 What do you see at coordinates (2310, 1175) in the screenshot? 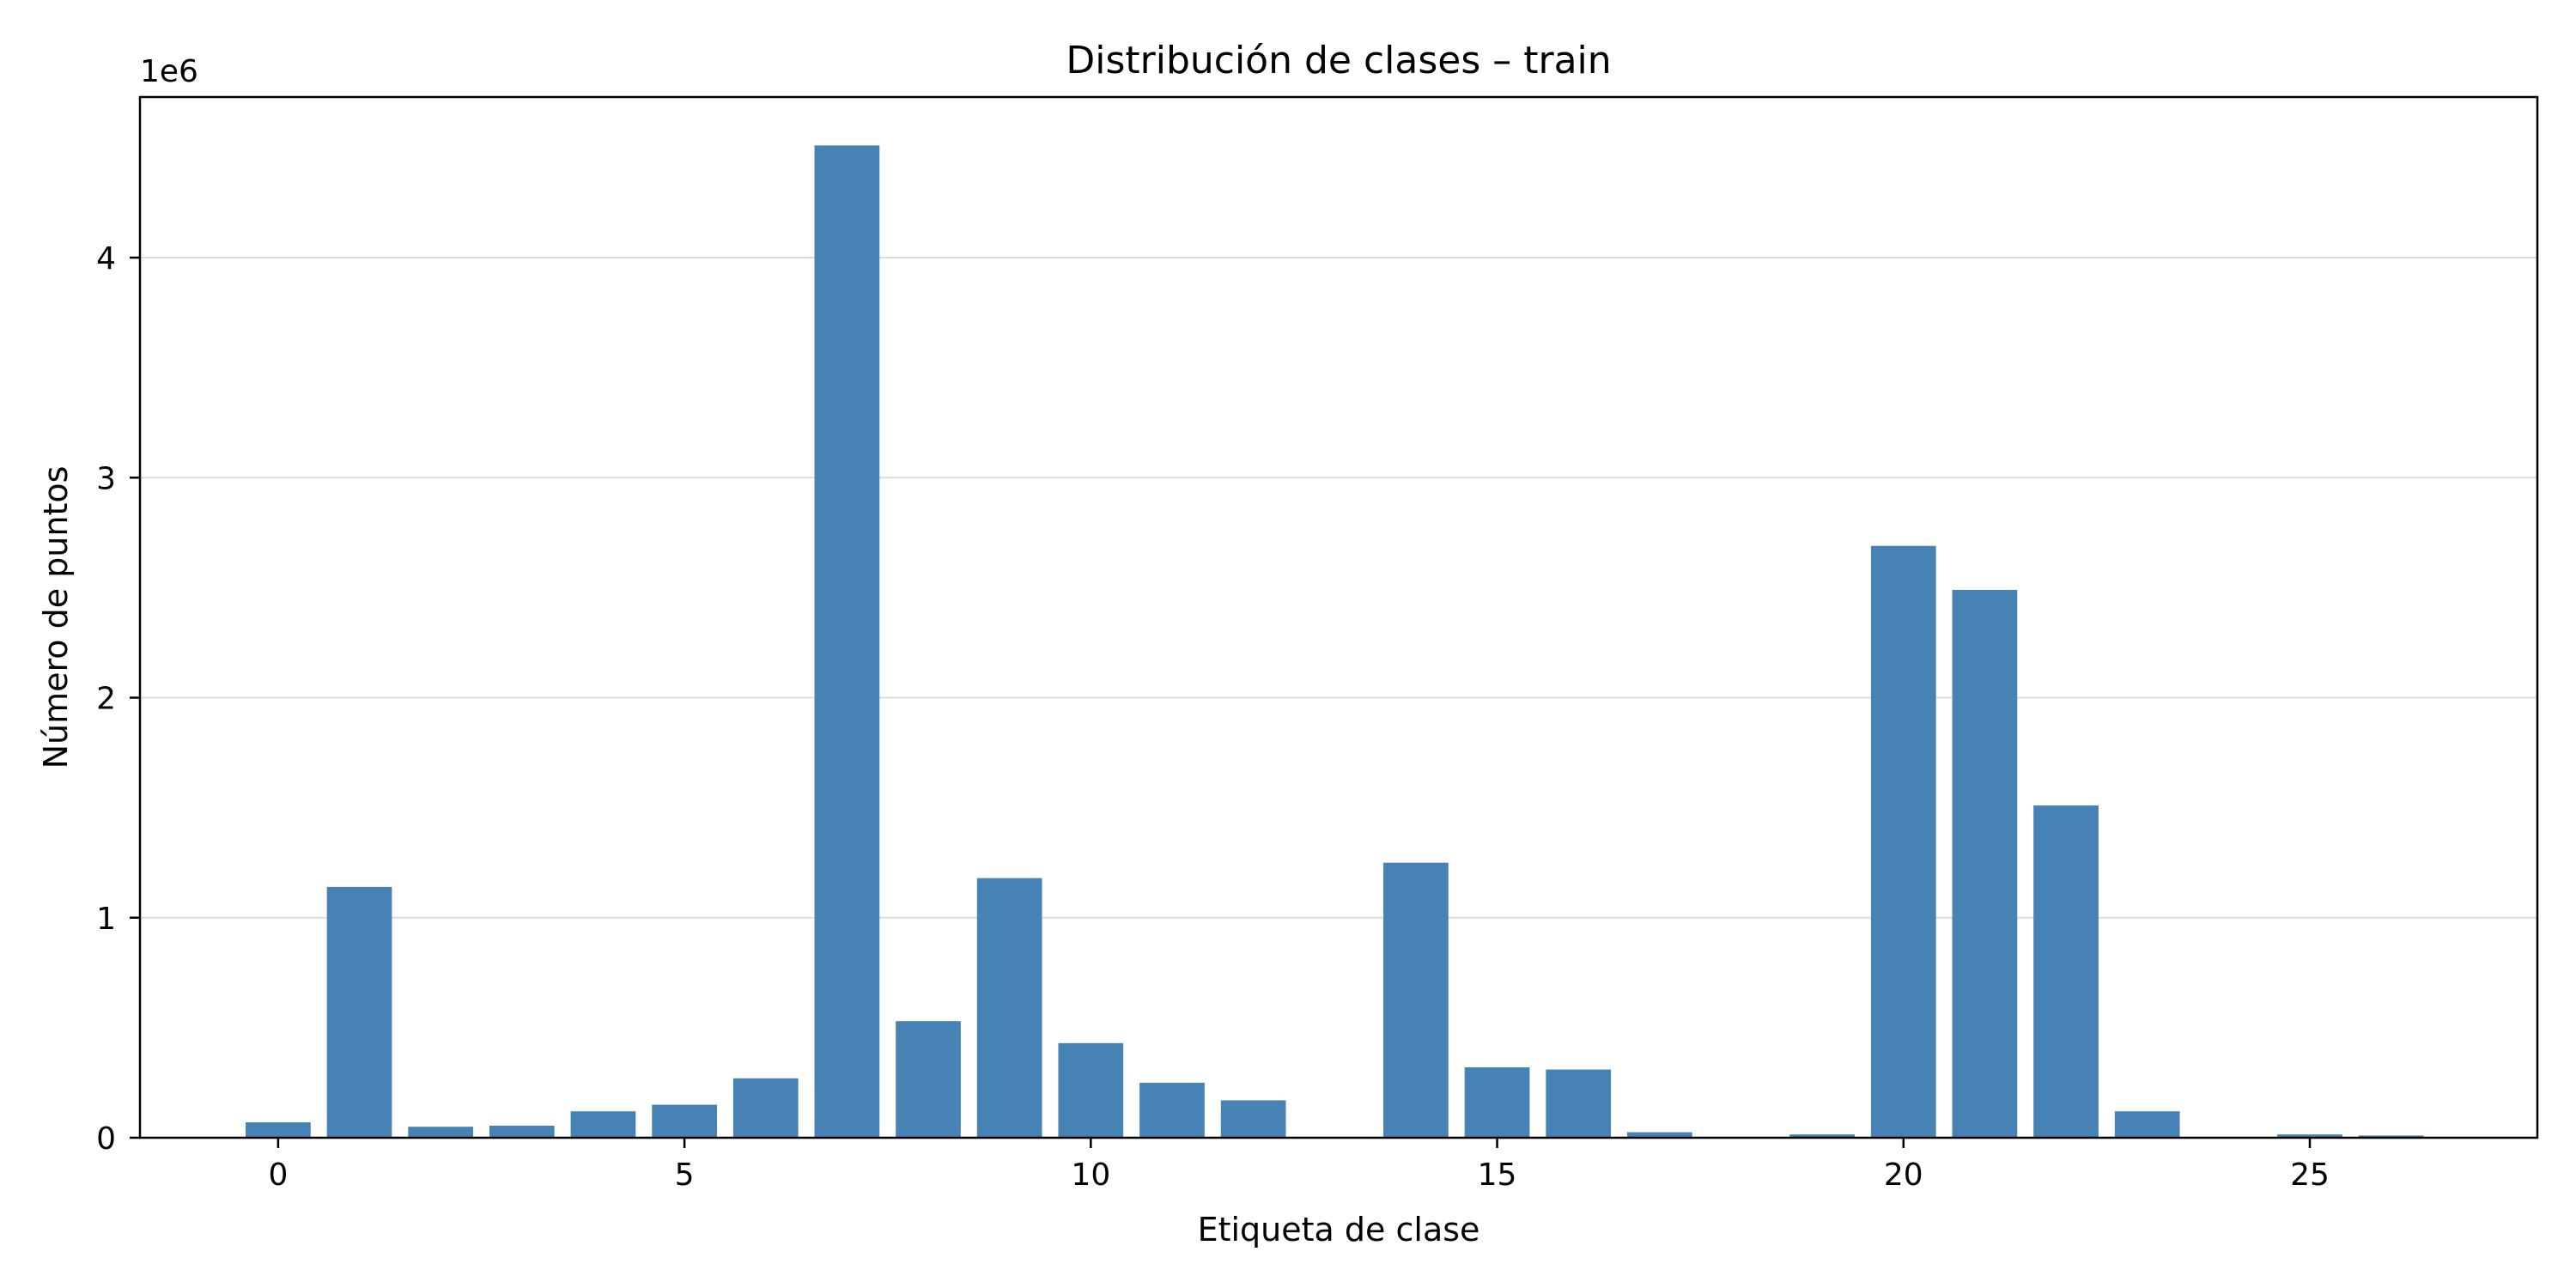
I see `x-tick-label: 25` at bounding box center [2310, 1175].